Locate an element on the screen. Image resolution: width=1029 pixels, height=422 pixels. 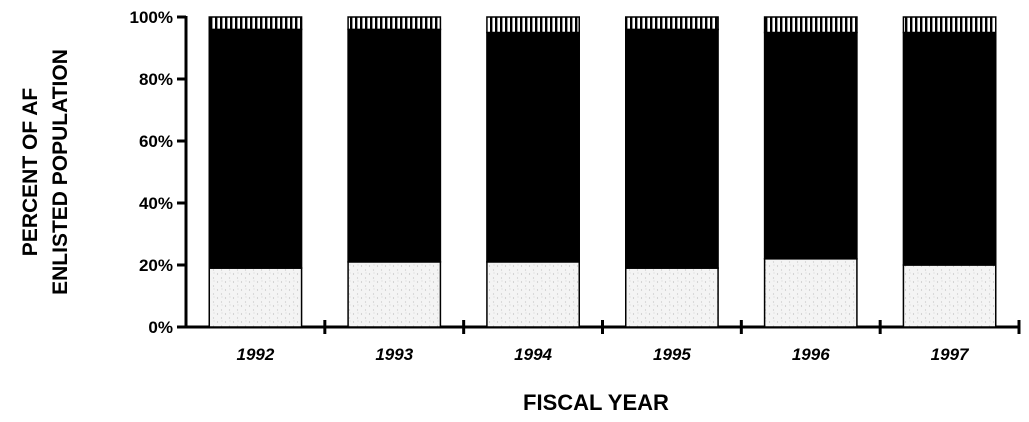
x-tick-label: 1992 is located at coordinates (256, 354).